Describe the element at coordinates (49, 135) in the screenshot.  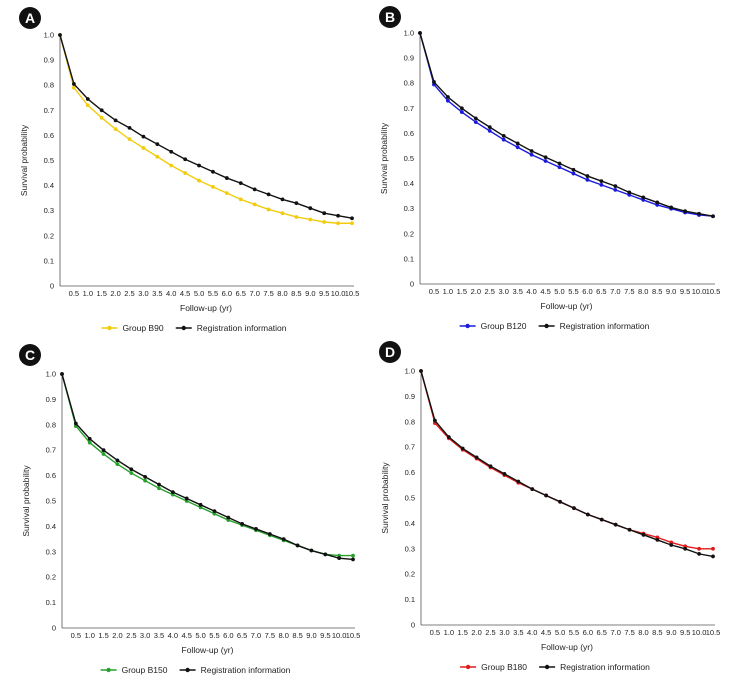
I see `y-tick-label: 0.6` at that location.